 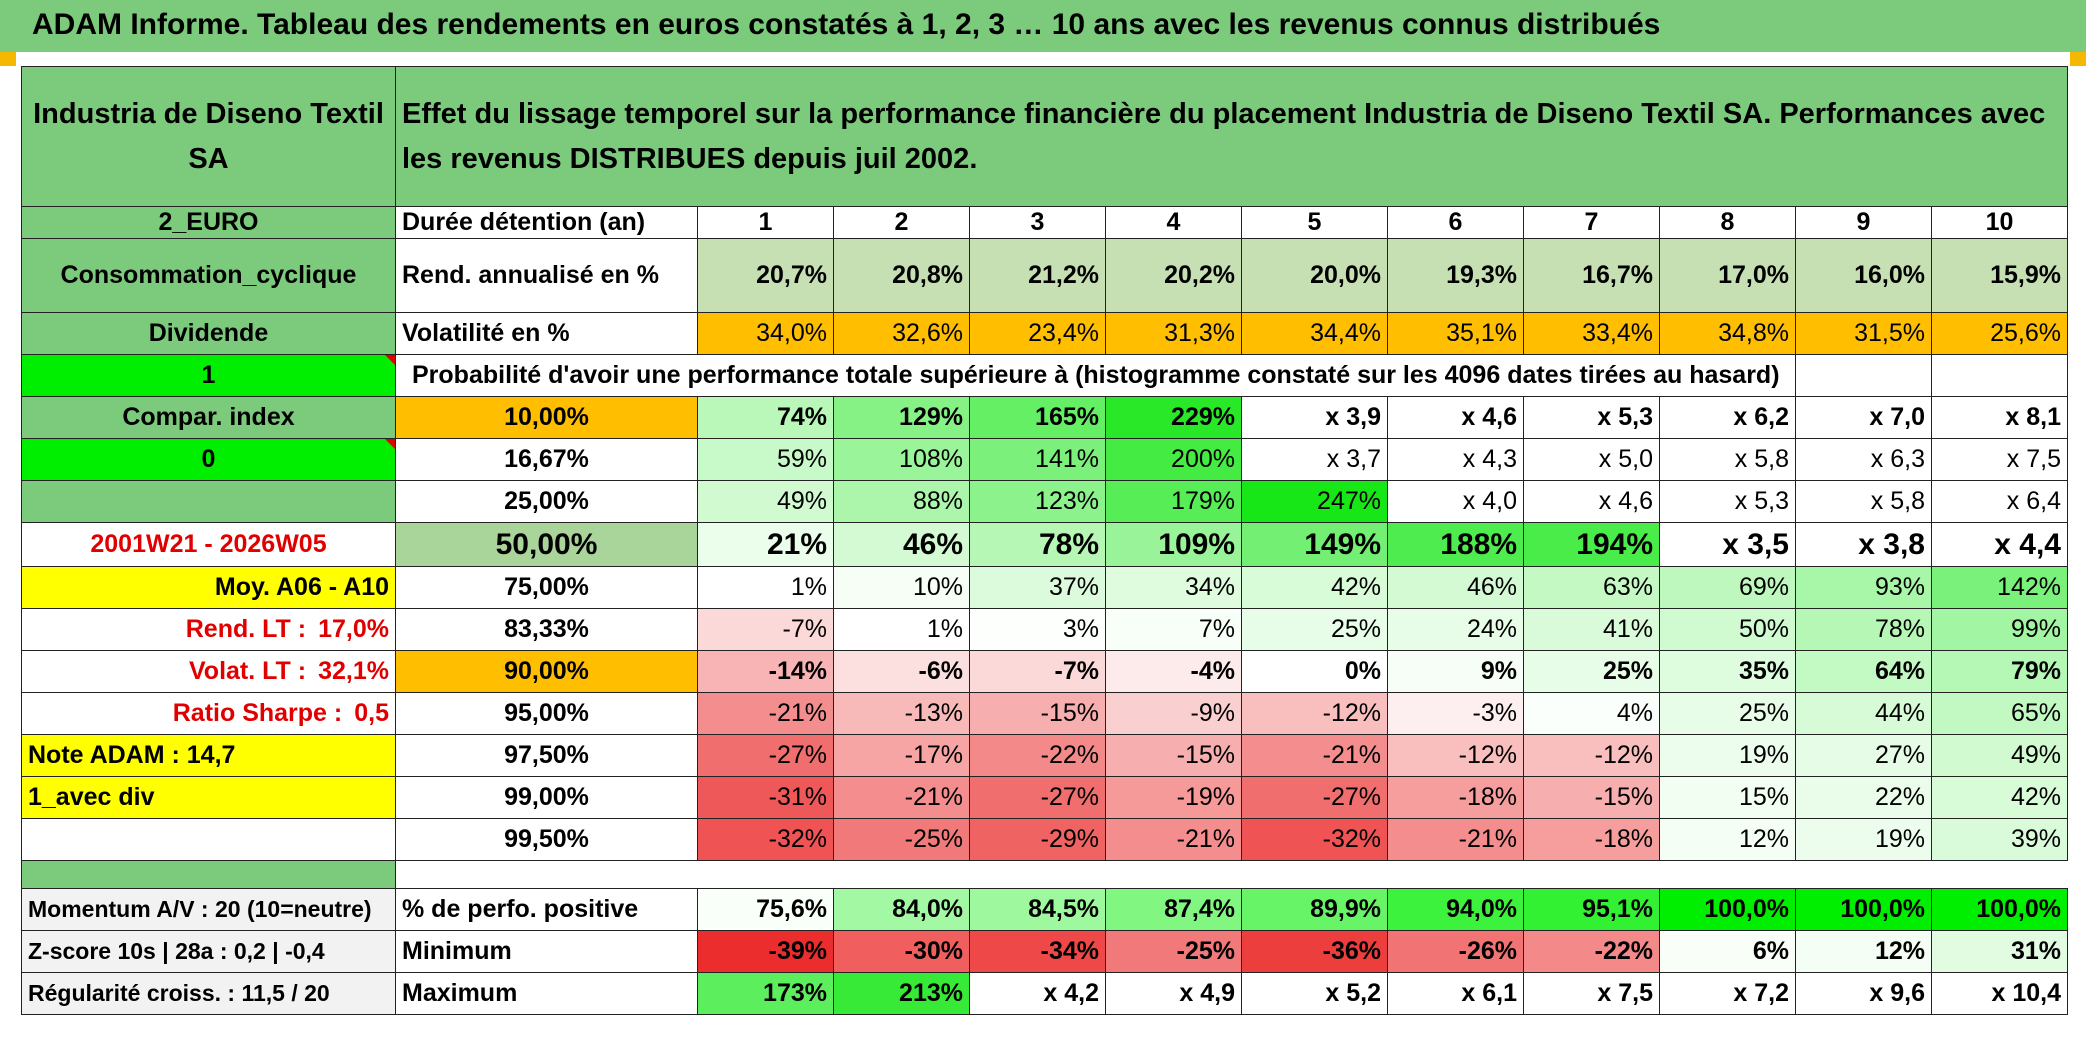 I want to click on sharpe-ratio: Ratio Sharpe : 0,5, so click(x=208, y=713).